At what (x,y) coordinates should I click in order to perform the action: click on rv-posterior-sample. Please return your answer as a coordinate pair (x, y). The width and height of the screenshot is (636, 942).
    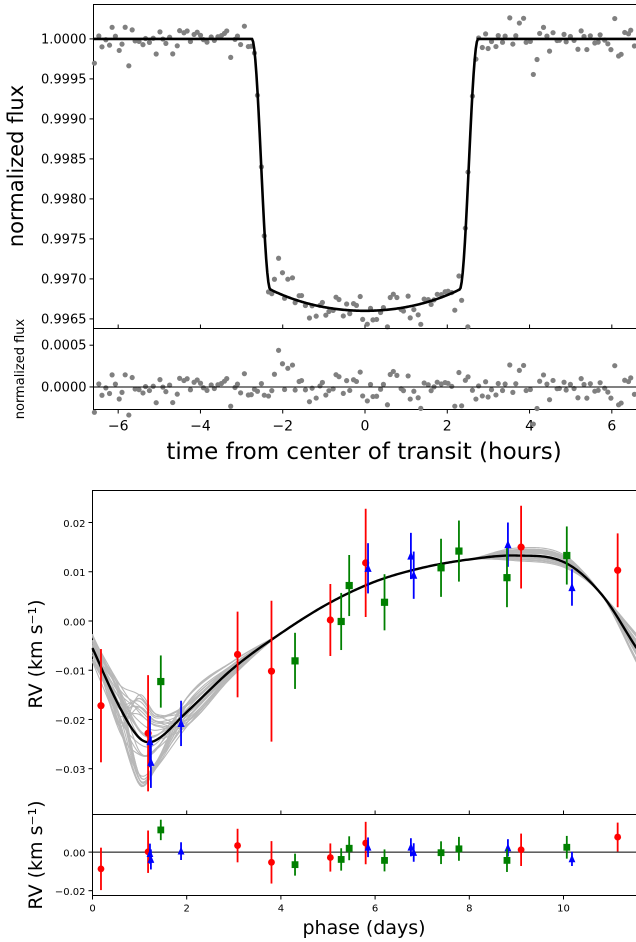
    Looking at the image, I should click on (363, 638).